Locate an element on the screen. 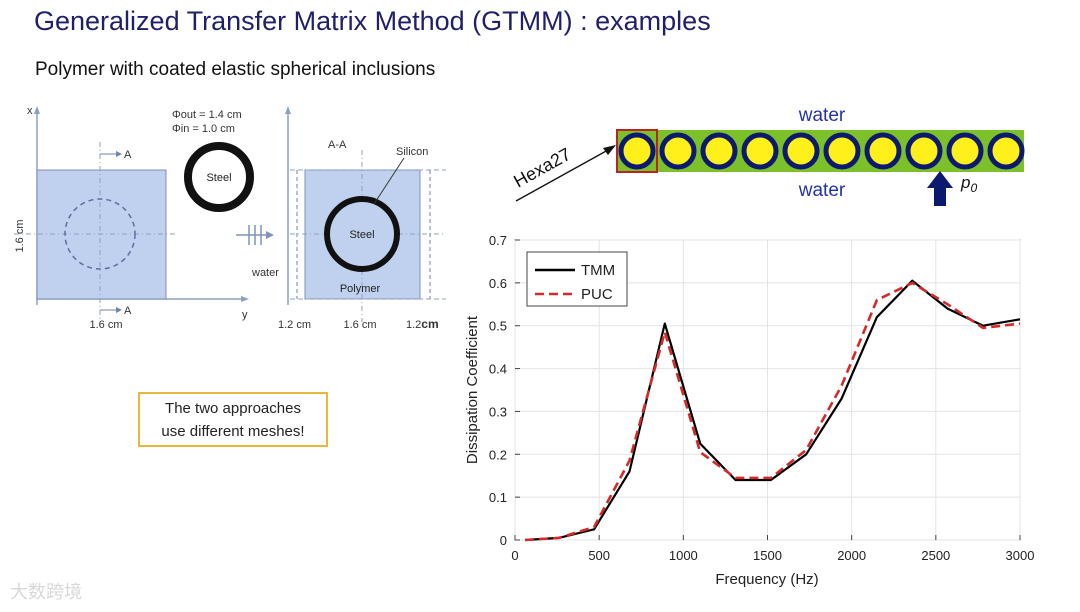  water-bottom-label: water is located at coordinates (822, 190).